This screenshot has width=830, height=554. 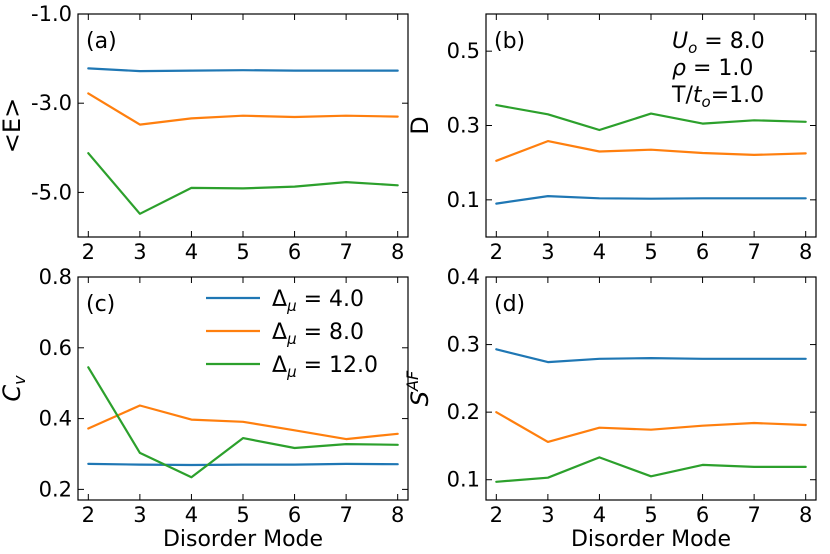 I want to click on params-note: Uo = 8.0ρ = 1.0T/to=1.0, so click(x=718, y=70).